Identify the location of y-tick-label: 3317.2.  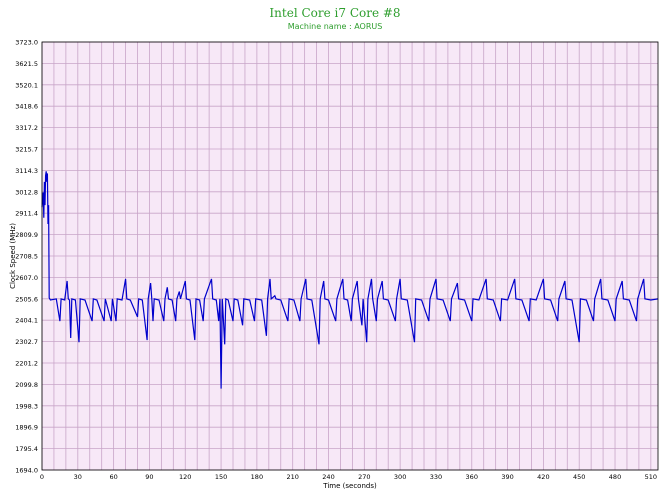
(26, 128).